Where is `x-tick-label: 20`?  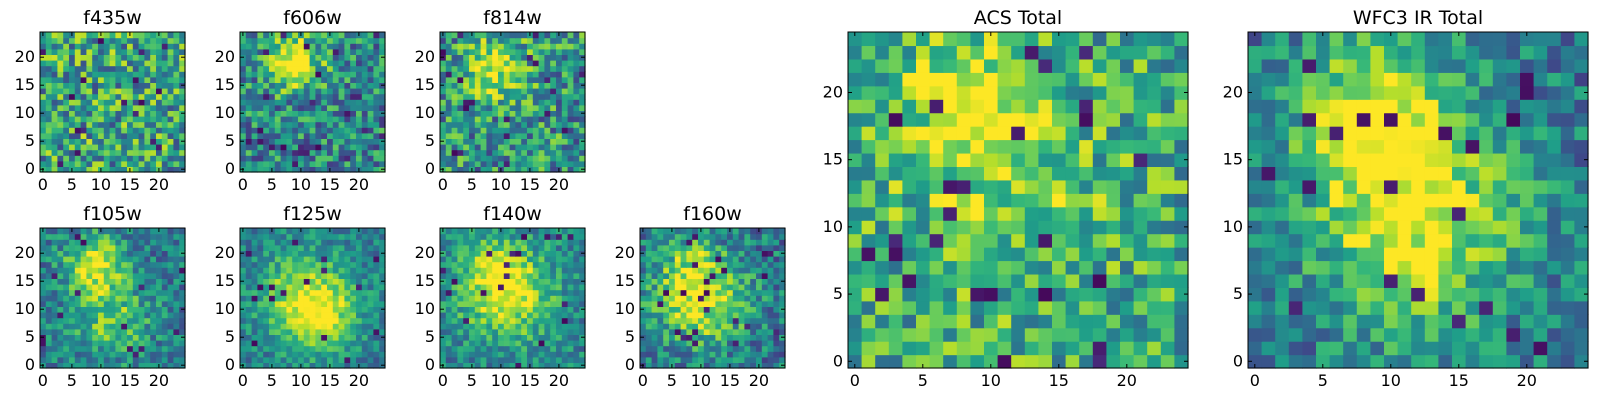
x-tick-label: 20 is located at coordinates (359, 184).